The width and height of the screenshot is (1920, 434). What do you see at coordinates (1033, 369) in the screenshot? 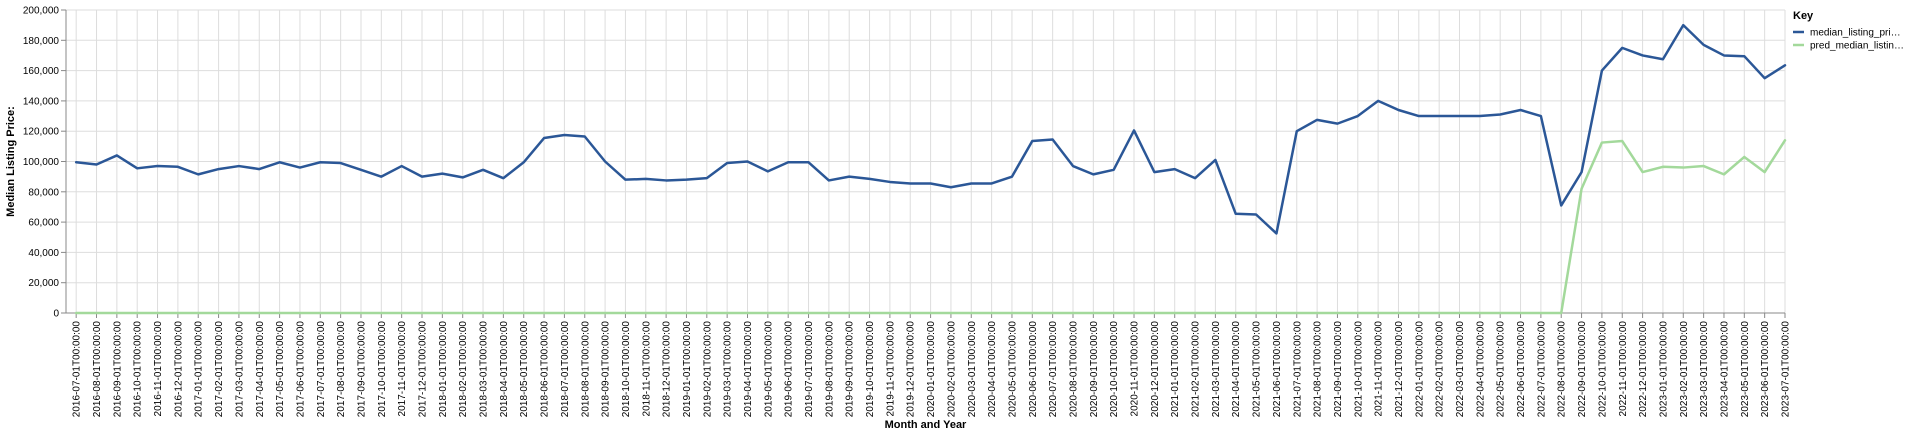
I see `x-tick-label: 2020-06-01T00:00:00` at bounding box center [1033, 369].